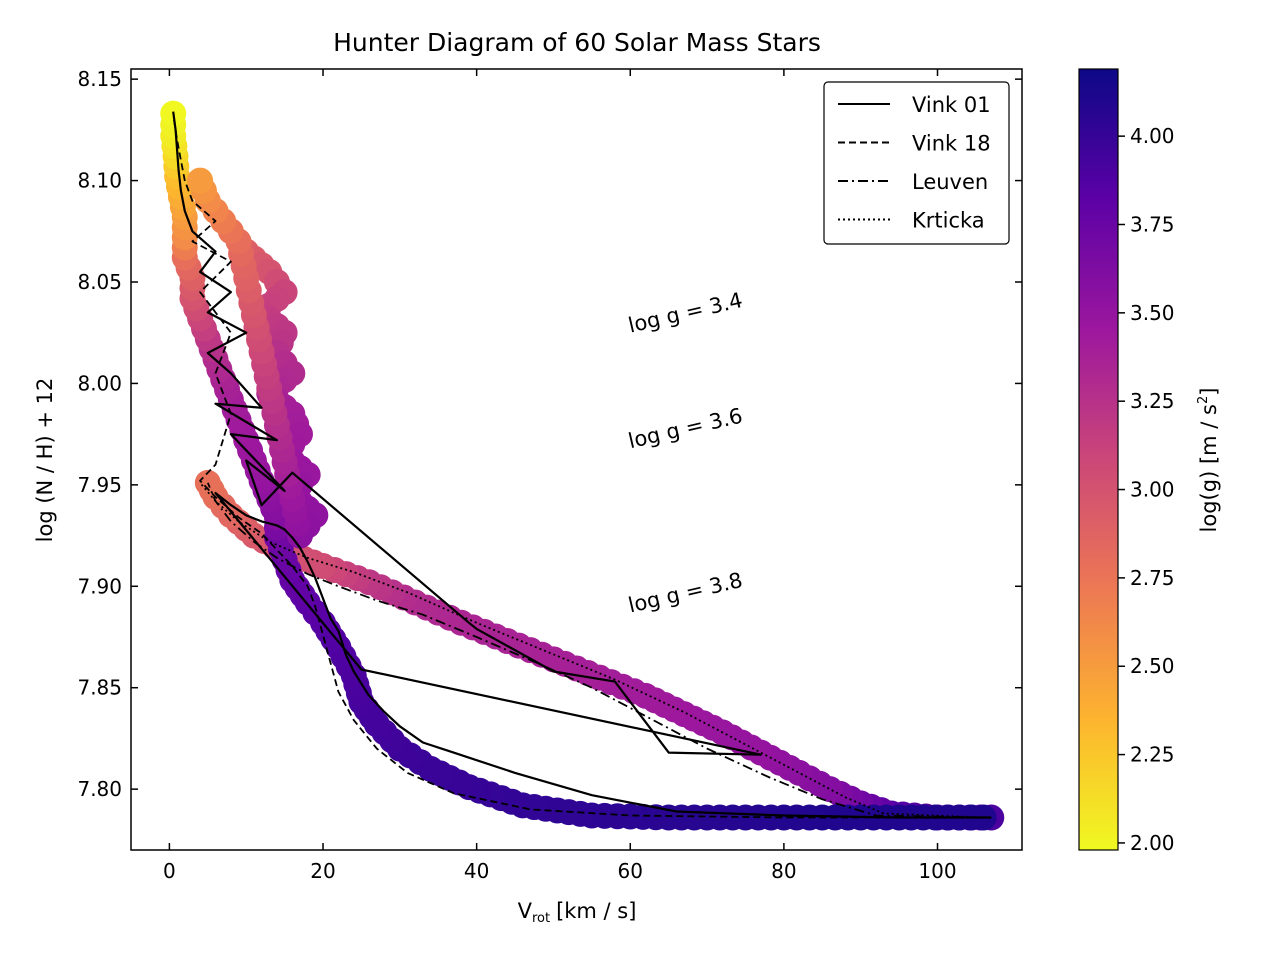 The width and height of the screenshot is (1280, 960). I want to click on x-tick-label: 40, so click(476, 871).